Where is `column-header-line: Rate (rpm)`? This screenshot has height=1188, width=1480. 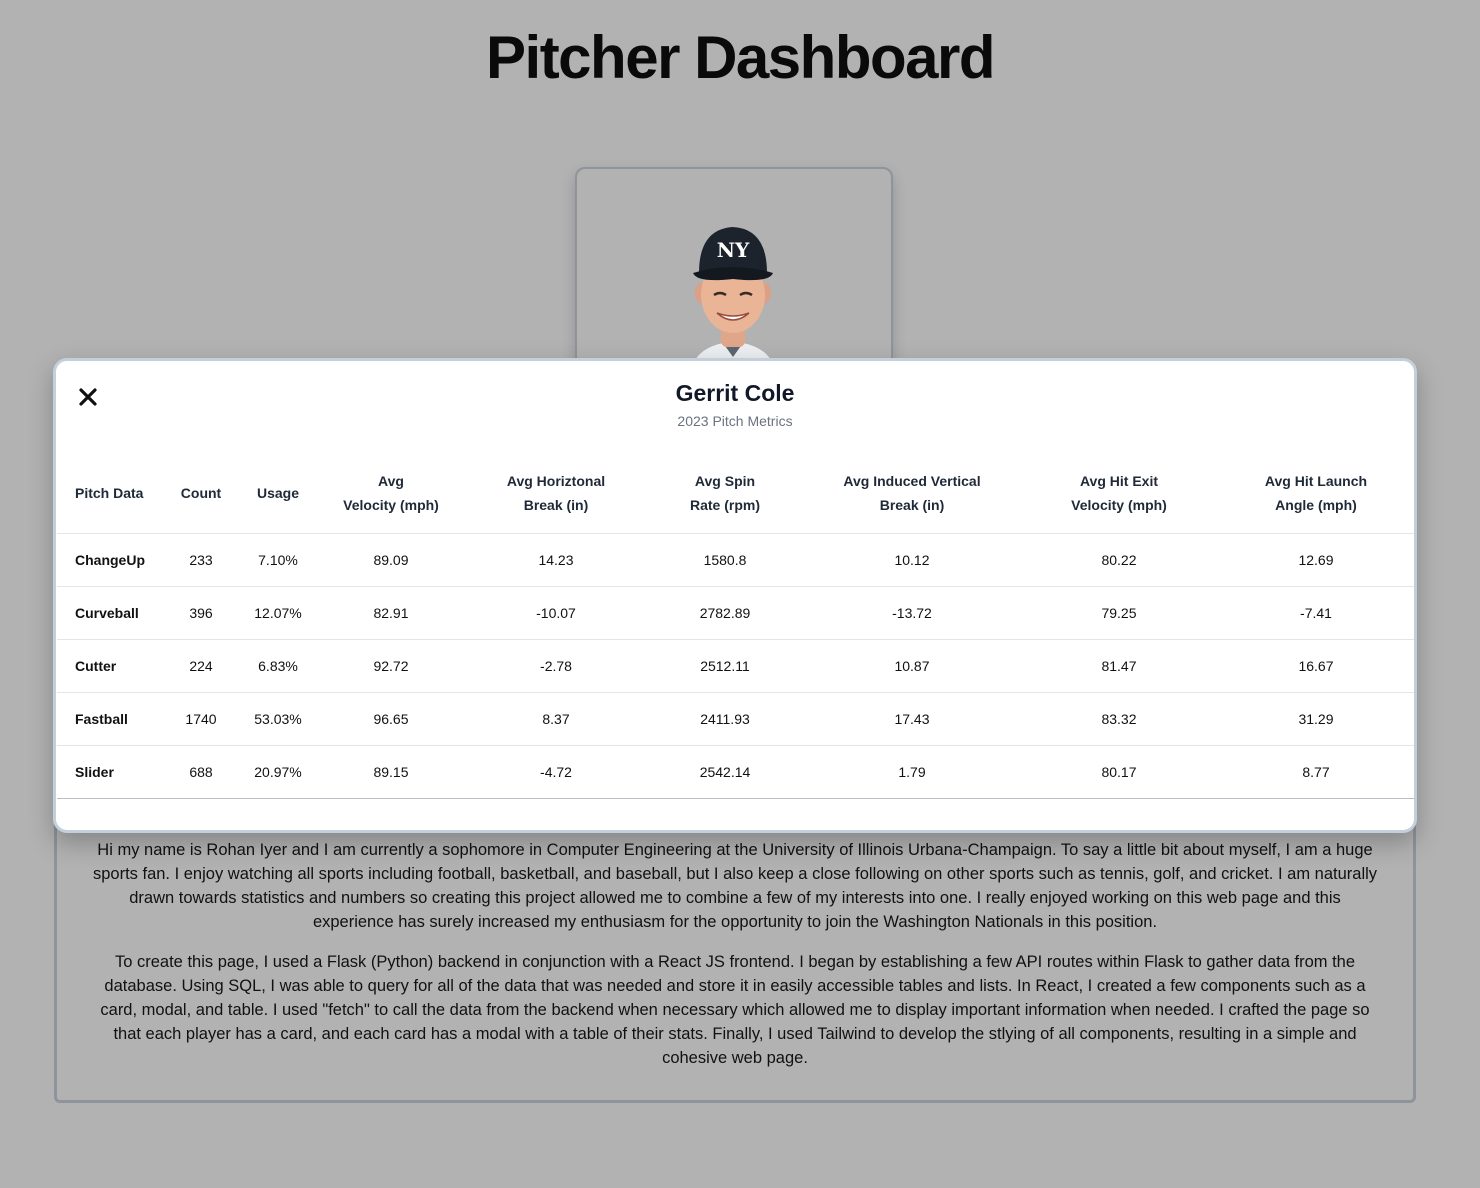 column-header-line: Rate (rpm) is located at coordinates (724, 505).